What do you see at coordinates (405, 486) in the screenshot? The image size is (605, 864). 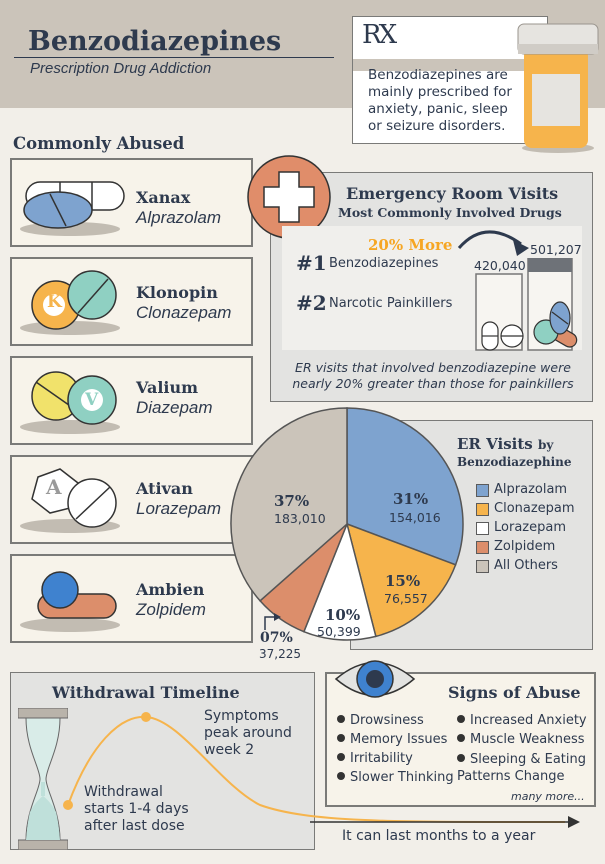 I see `pie-slice-alprazolam` at bounding box center [405, 486].